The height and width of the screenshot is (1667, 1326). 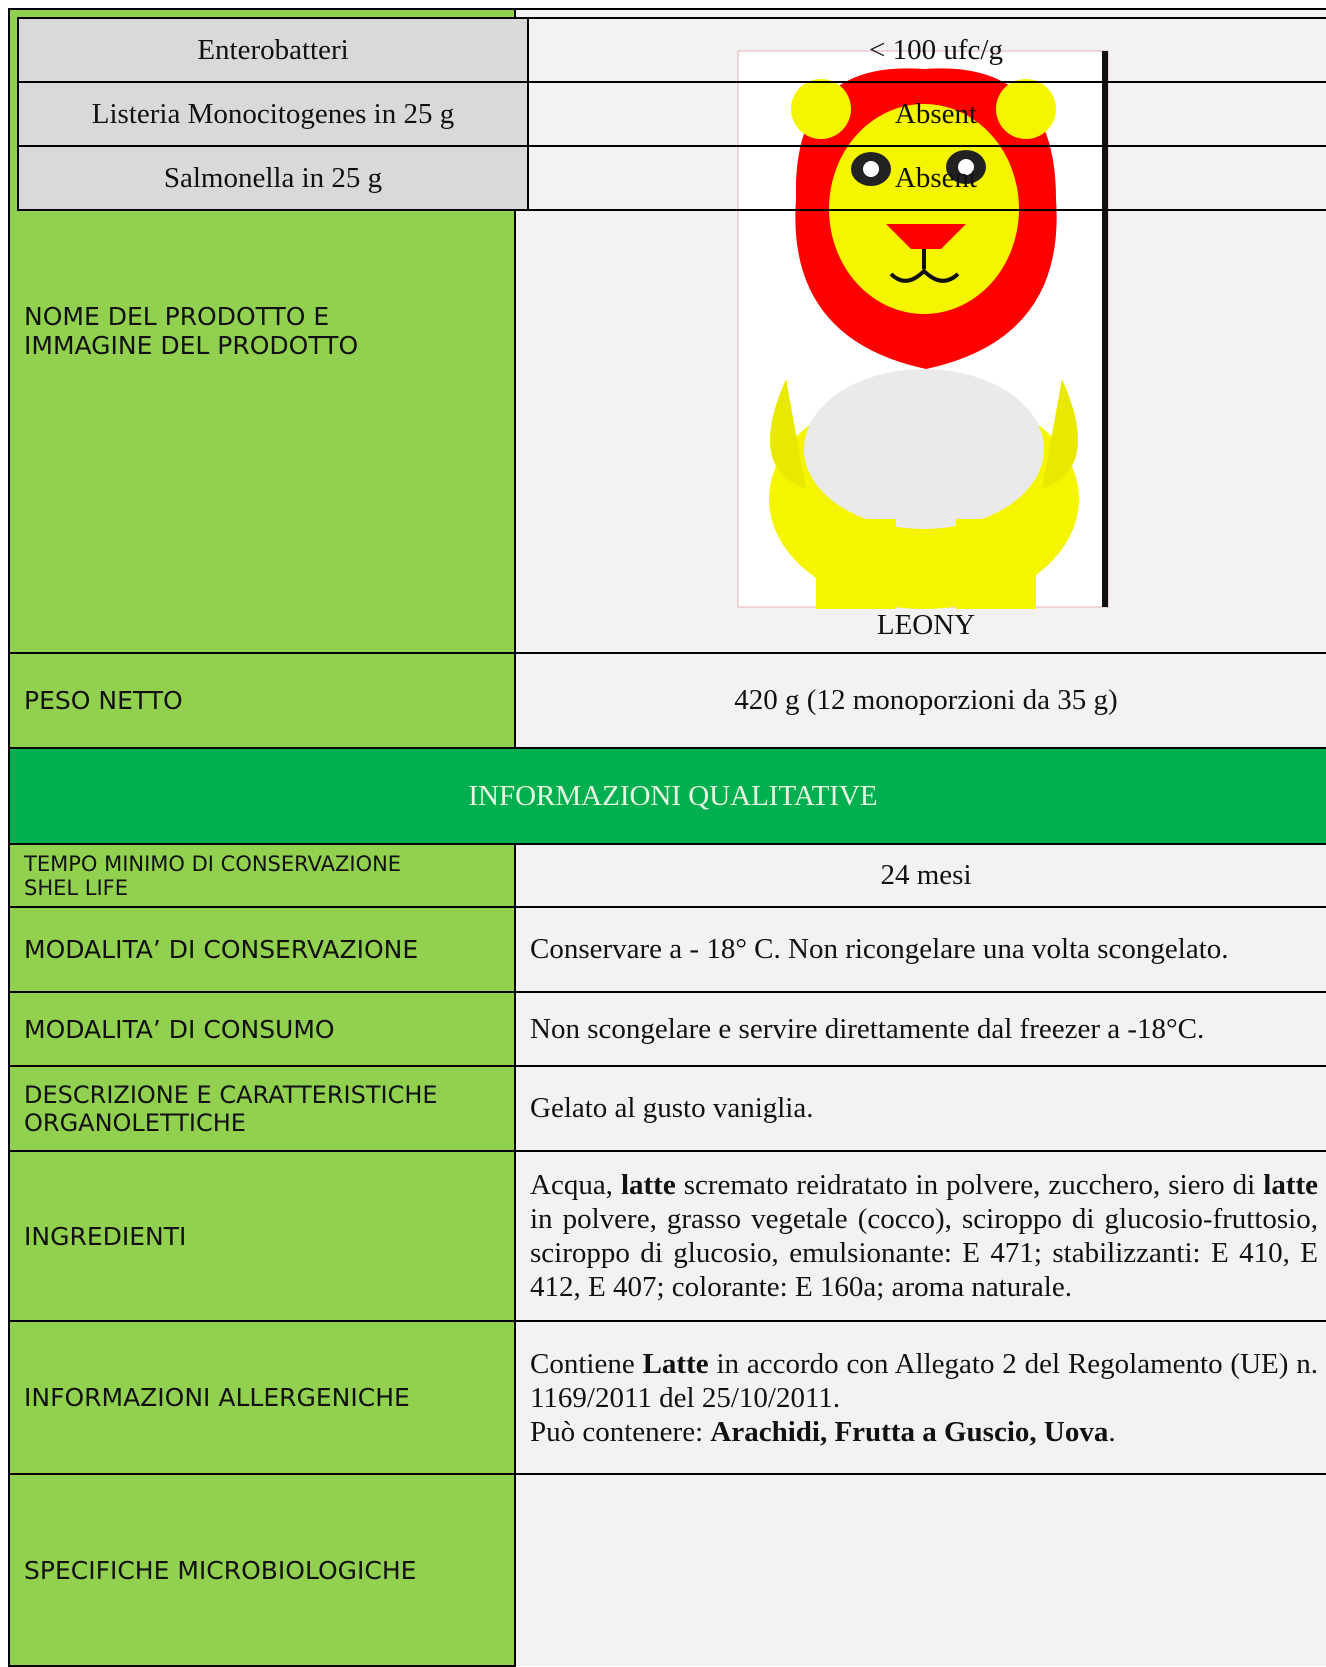 I want to click on label: TEMPO MINIMO DI CONSERVAZIONE SHEL LIFE, so click(x=262, y=875).